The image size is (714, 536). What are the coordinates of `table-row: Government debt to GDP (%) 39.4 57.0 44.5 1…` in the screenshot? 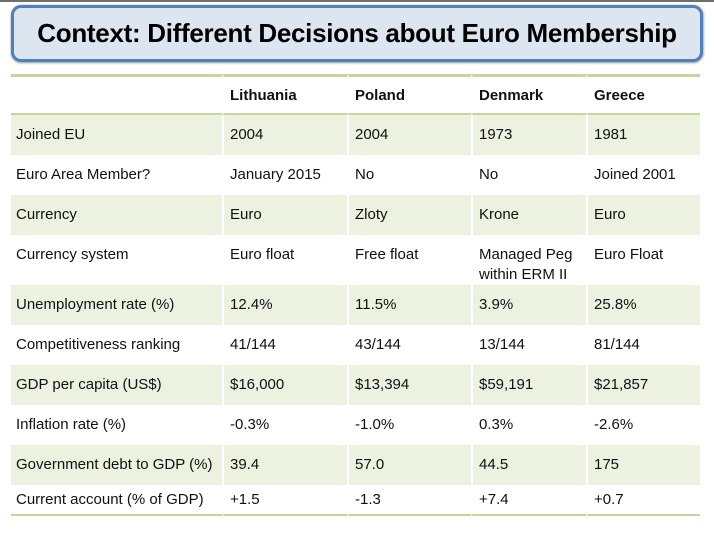 It's located at (355, 465).